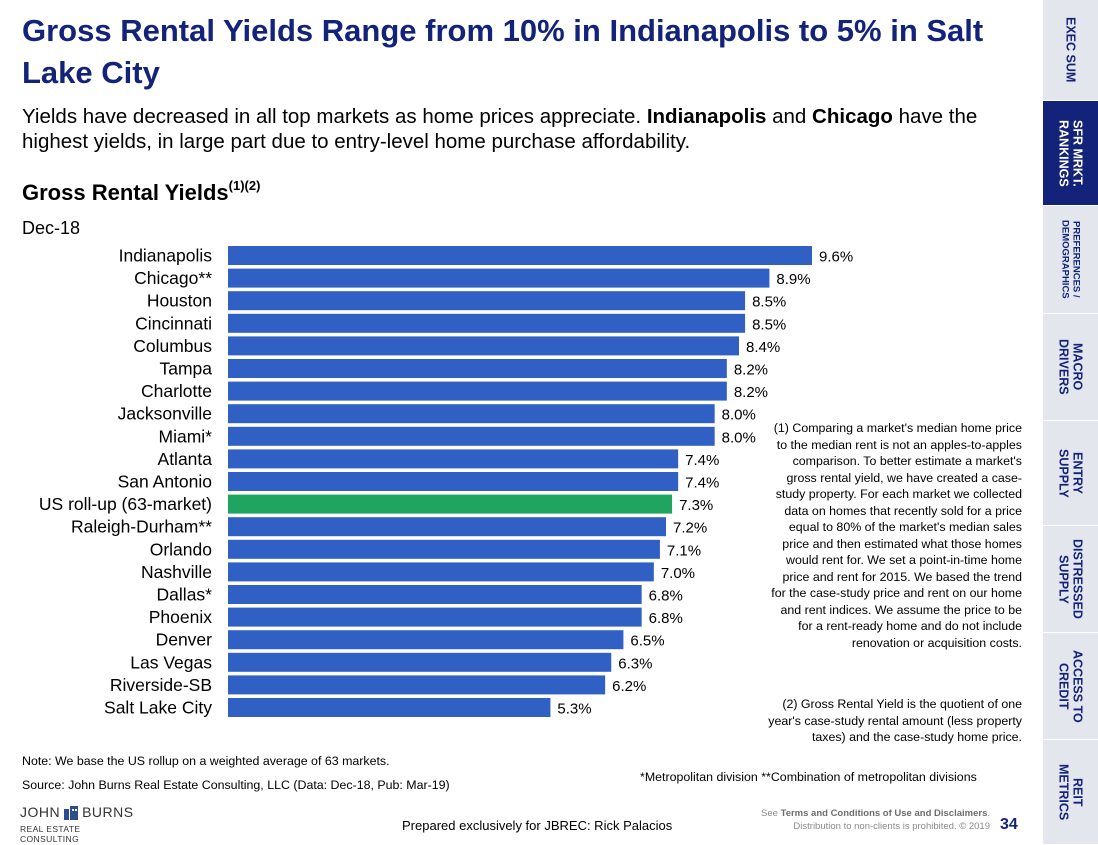 The image size is (1098, 845). What do you see at coordinates (1070, 367) in the screenshot?
I see `nav-tab-macro-drivers: MACRO DRIVERS` at bounding box center [1070, 367].